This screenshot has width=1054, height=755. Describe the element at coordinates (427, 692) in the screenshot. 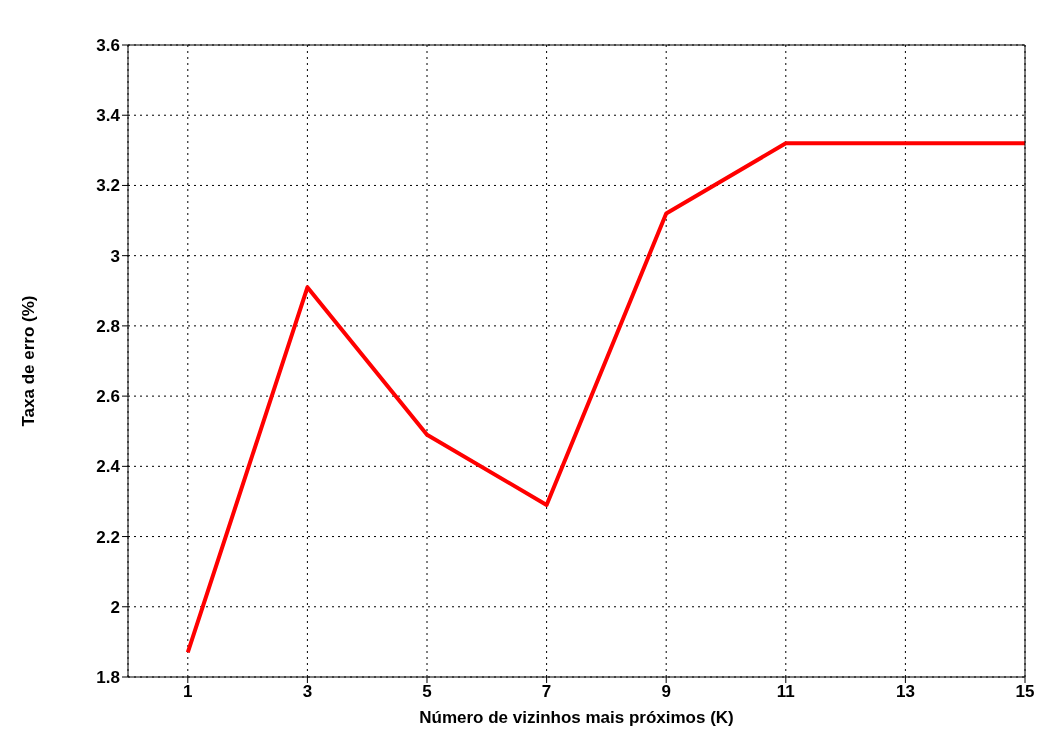

I see `x-tick-label: 5` at that location.